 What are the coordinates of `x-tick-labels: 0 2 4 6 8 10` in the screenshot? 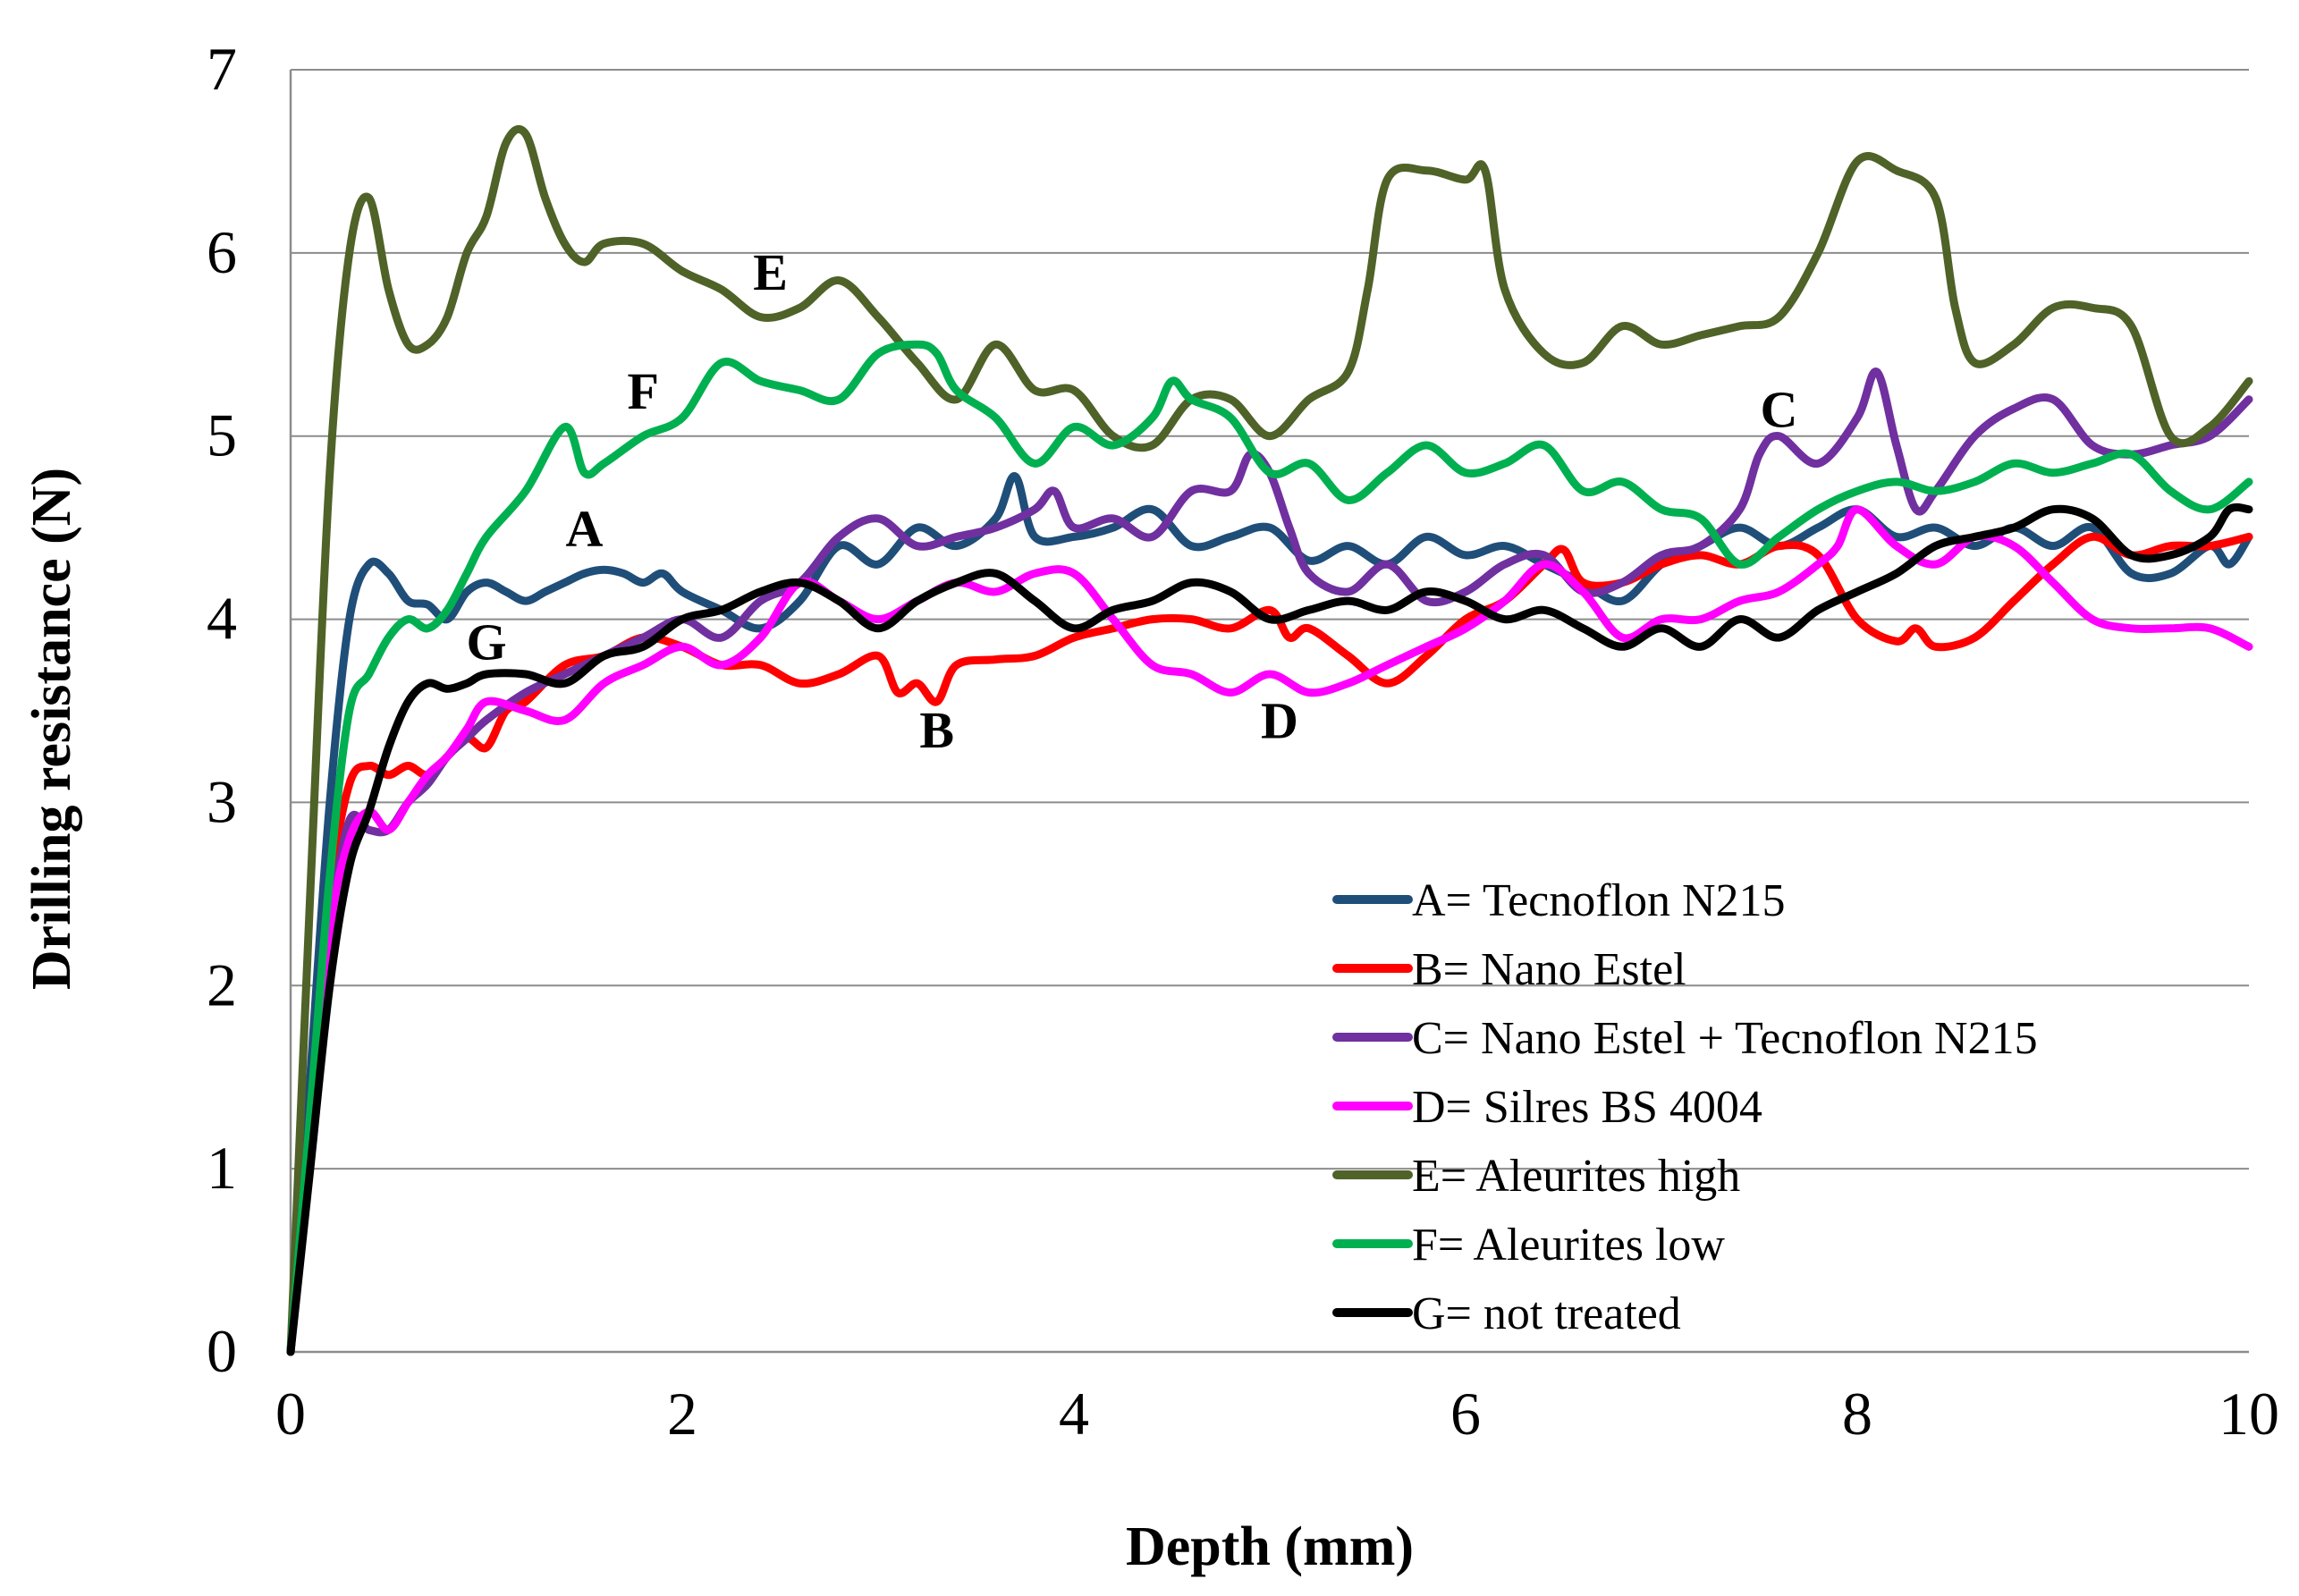 It's located at (1277, 1414).